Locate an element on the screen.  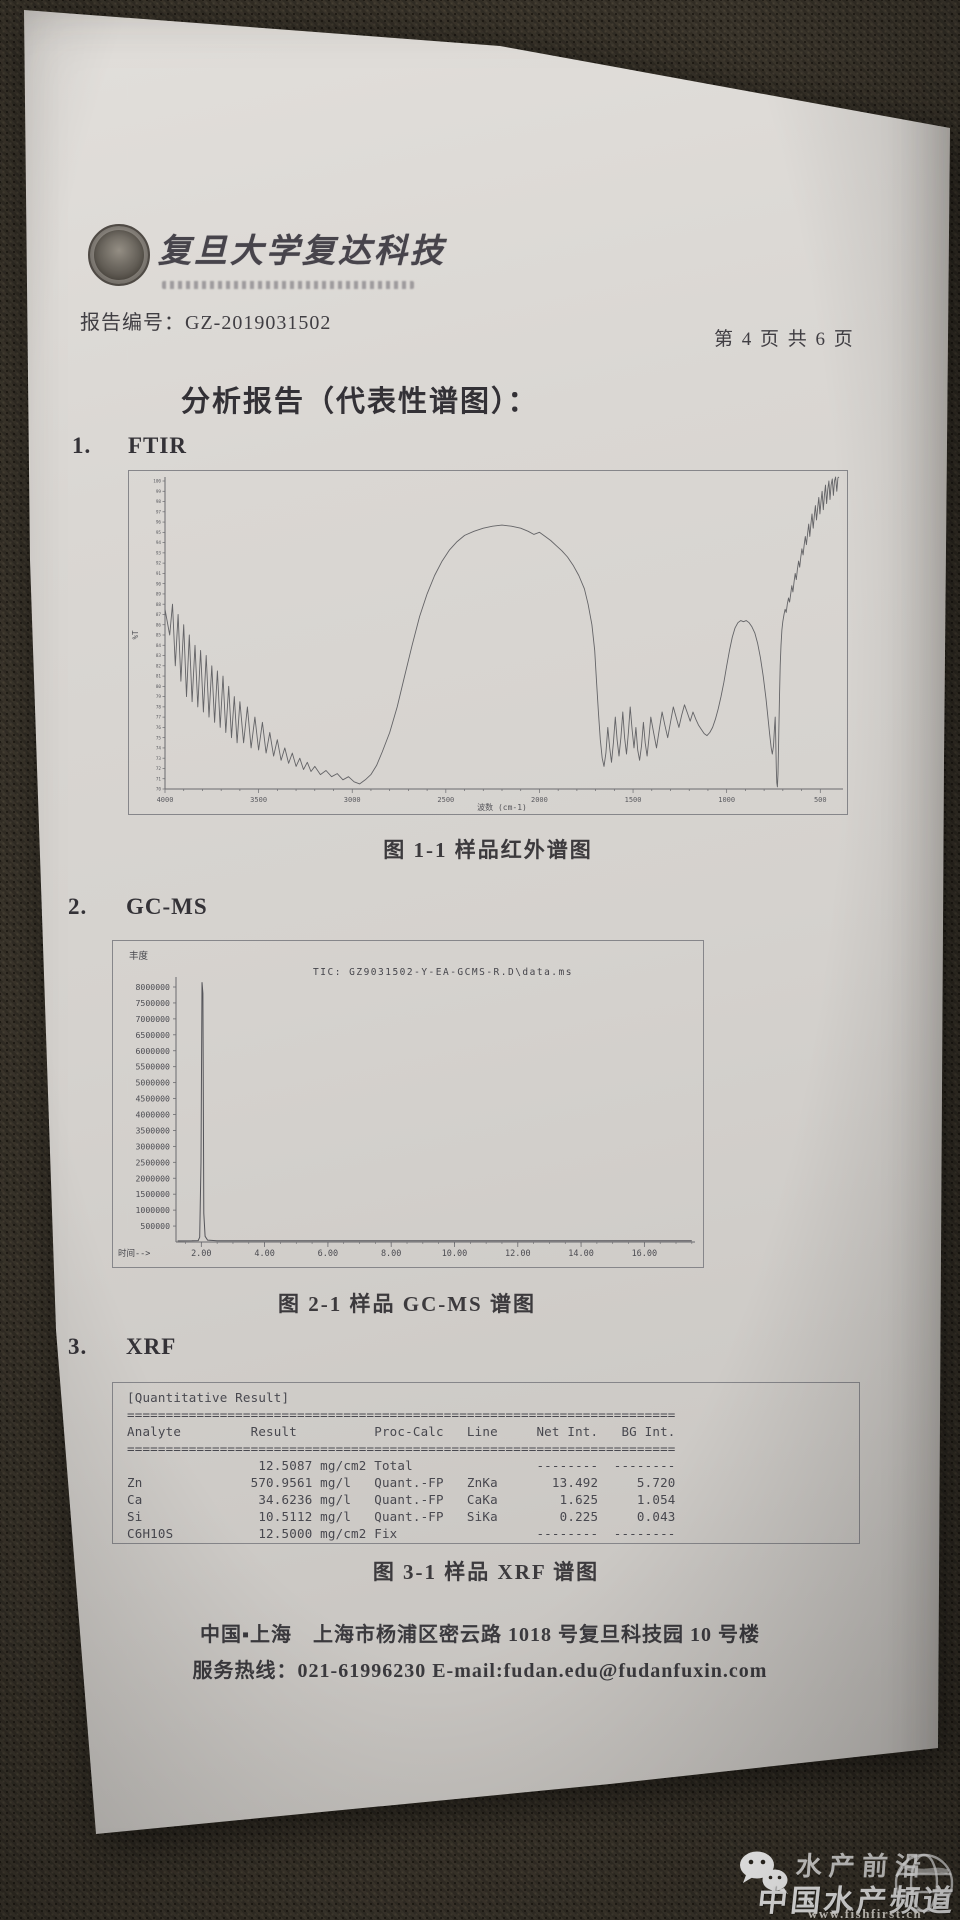
svg-text: 93 is located at coordinates (159, 553).